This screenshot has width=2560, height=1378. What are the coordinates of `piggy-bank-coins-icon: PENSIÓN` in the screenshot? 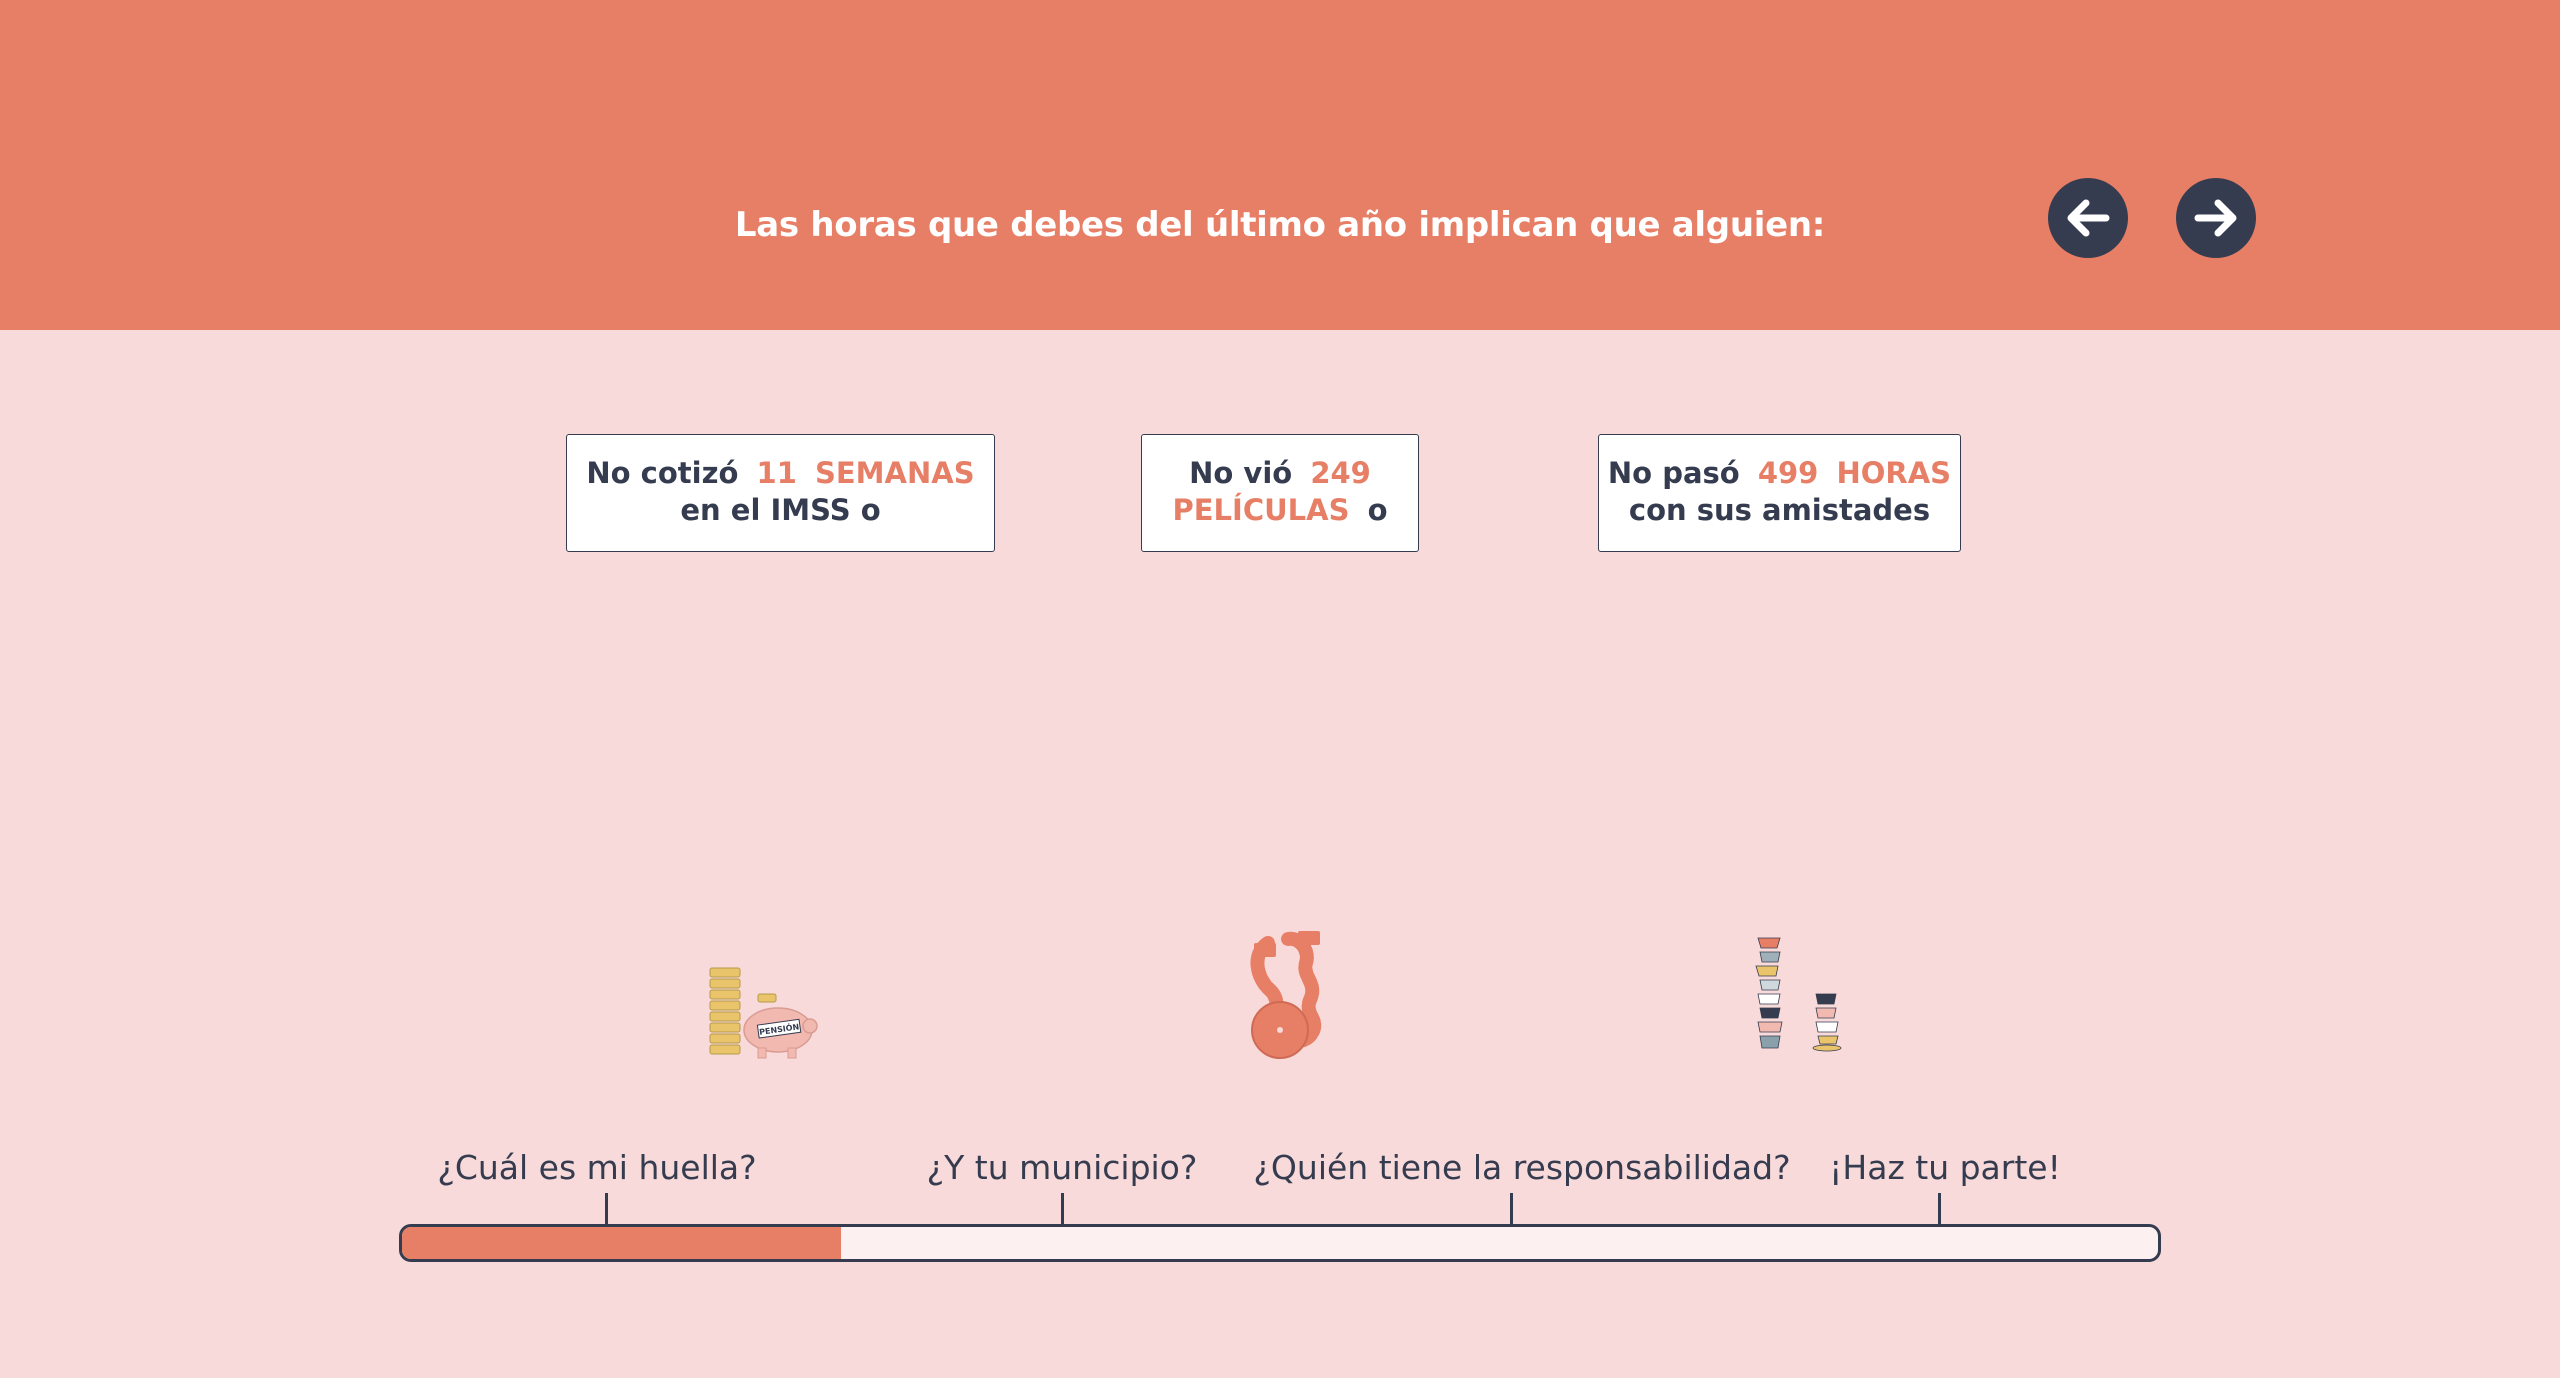 It's located at (763, 1013).